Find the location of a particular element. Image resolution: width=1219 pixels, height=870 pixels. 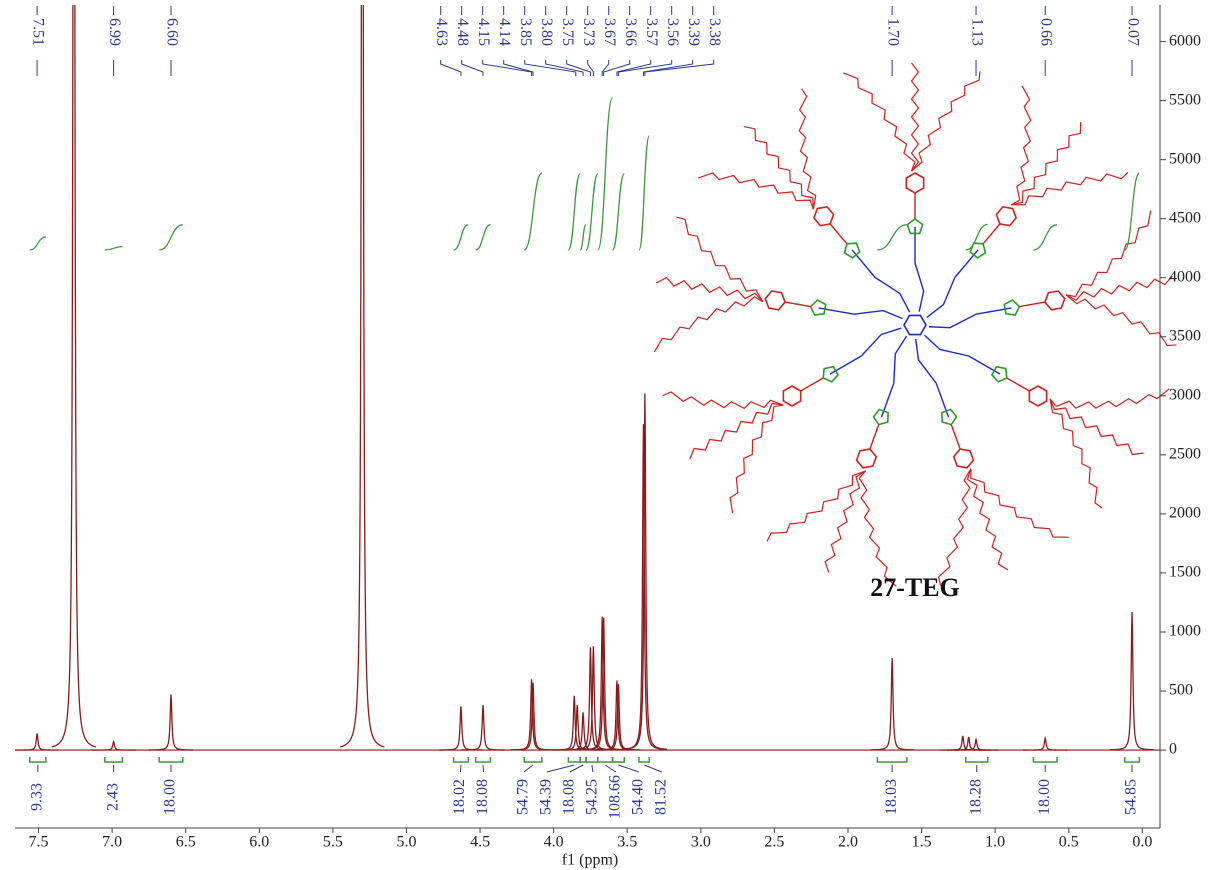

peak-label: 3.80 is located at coordinates (546, 32).